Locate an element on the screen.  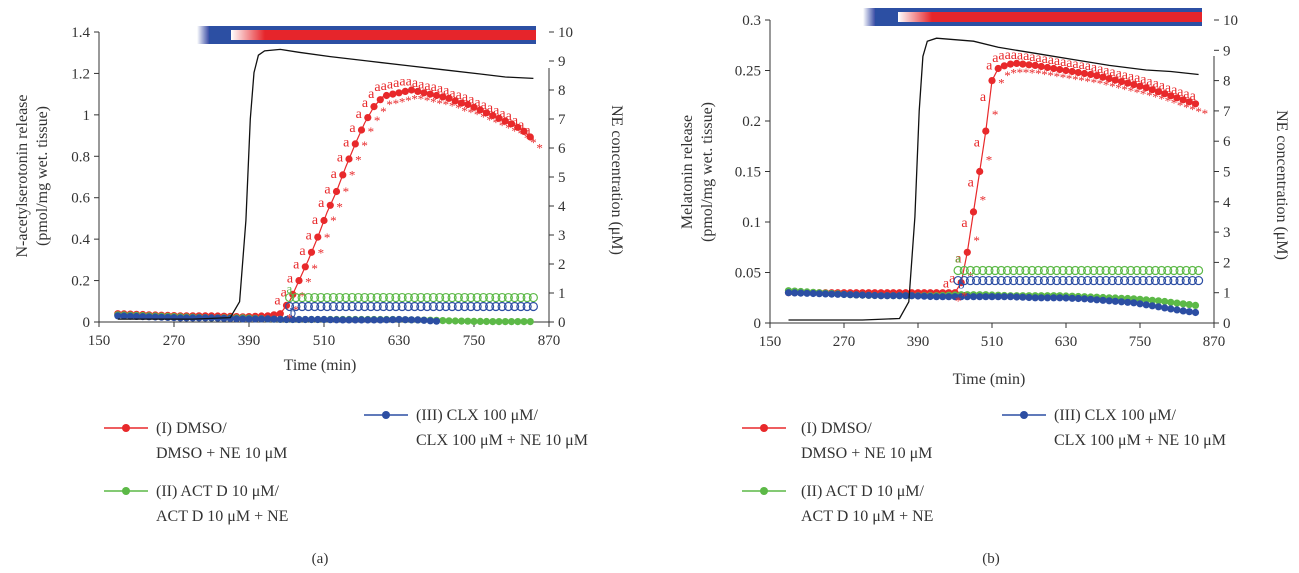
p1-annotation-star-1: * is located at coordinates (296, 309).